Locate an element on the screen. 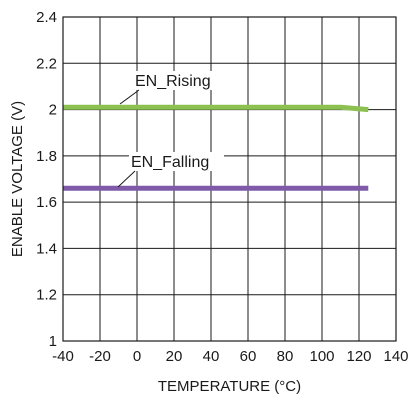 The image size is (420, 401). x-tick-label: 60 is located at coordinates (248, 356).